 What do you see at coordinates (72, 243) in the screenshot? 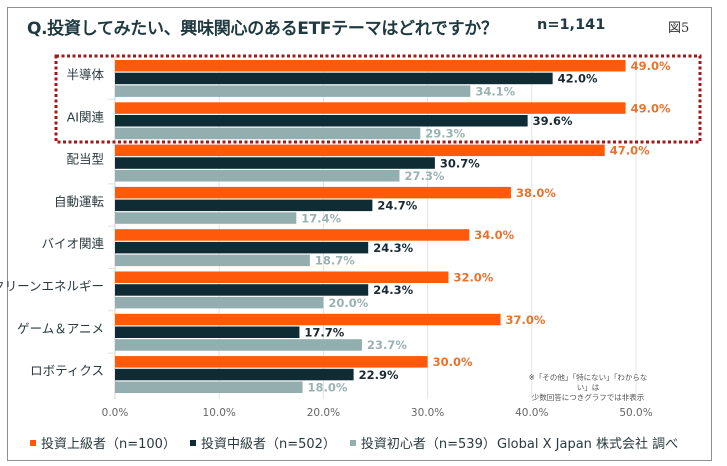
I see `category-label: バイオ関連` at bounding box center [72, 243].